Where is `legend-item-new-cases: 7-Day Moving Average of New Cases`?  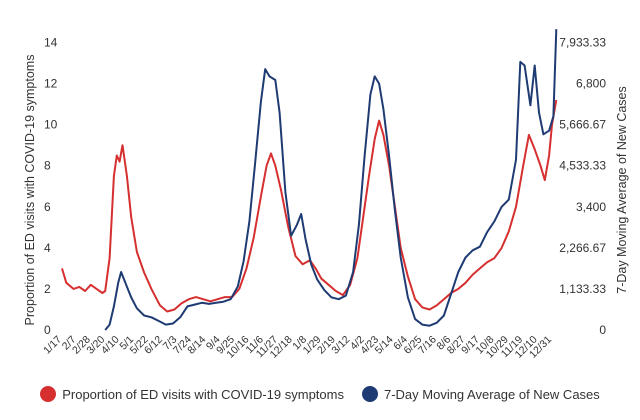
legend-item-new-cases: 7-Day Moving Average of New Cases is located at coordinates (480, 394).